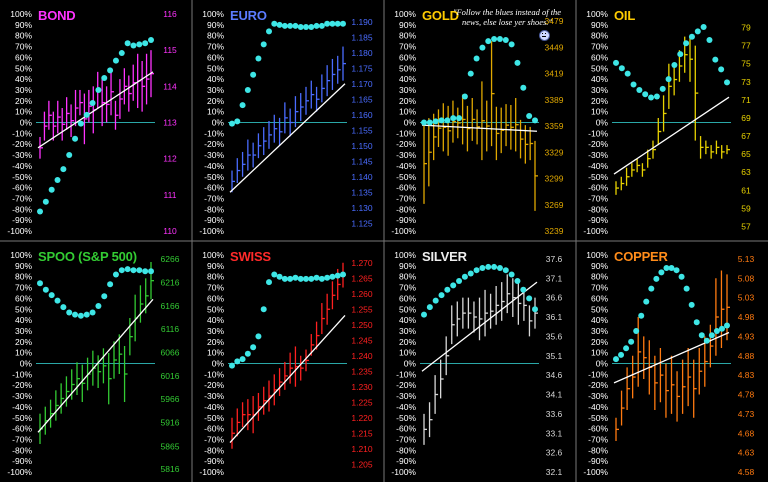 This screenshot has width=768, height=482. What do you see at coordinates (170, 446) in the screenshot?
I see `price-tick-label: 5865` at bounding box center [170, 446].